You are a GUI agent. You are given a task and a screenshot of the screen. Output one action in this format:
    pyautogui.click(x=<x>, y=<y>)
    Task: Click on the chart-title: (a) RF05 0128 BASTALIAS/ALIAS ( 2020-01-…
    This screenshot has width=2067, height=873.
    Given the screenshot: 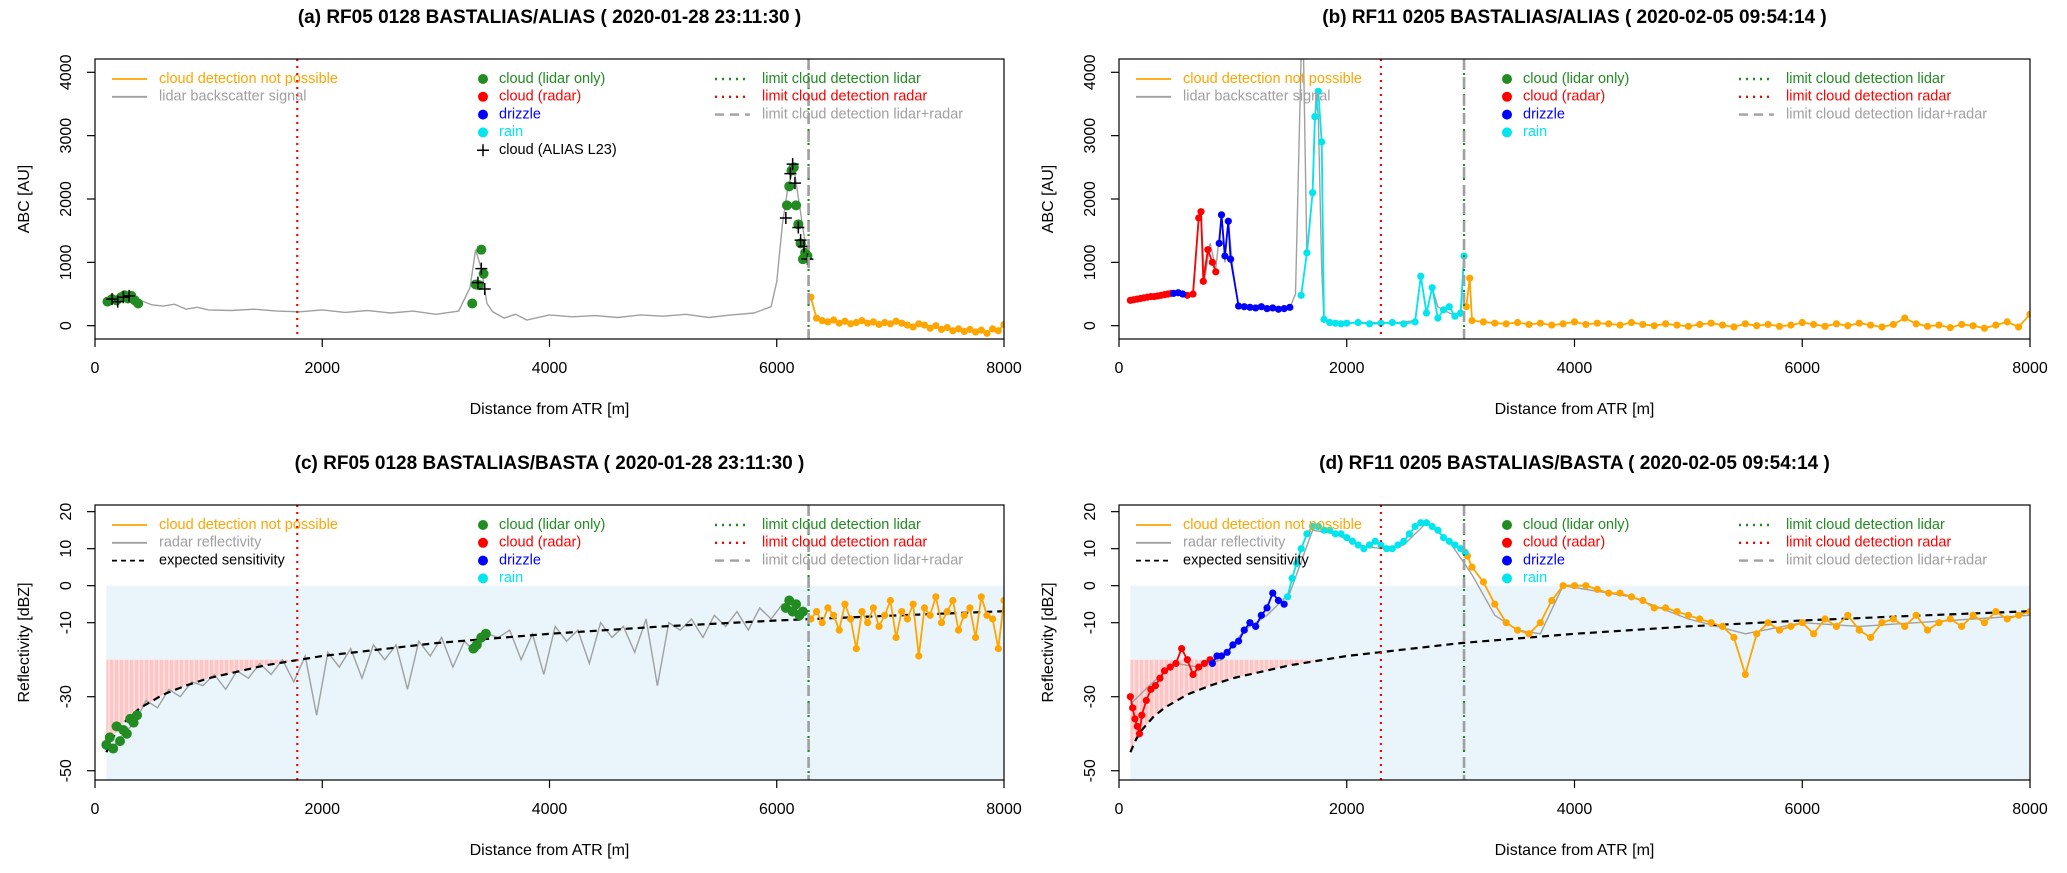 What is the action you would take?
    pyautogui.click(x=549, y=17)
    